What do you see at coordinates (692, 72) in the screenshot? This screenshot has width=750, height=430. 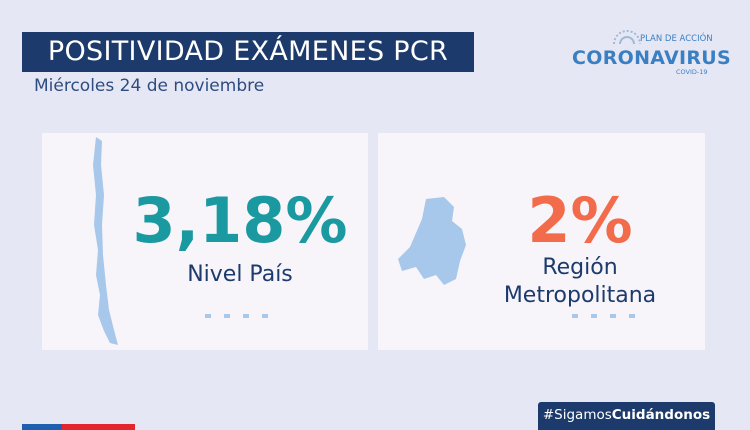 I see `logo-sub: COVID-19` at bounding box center [692, 72].